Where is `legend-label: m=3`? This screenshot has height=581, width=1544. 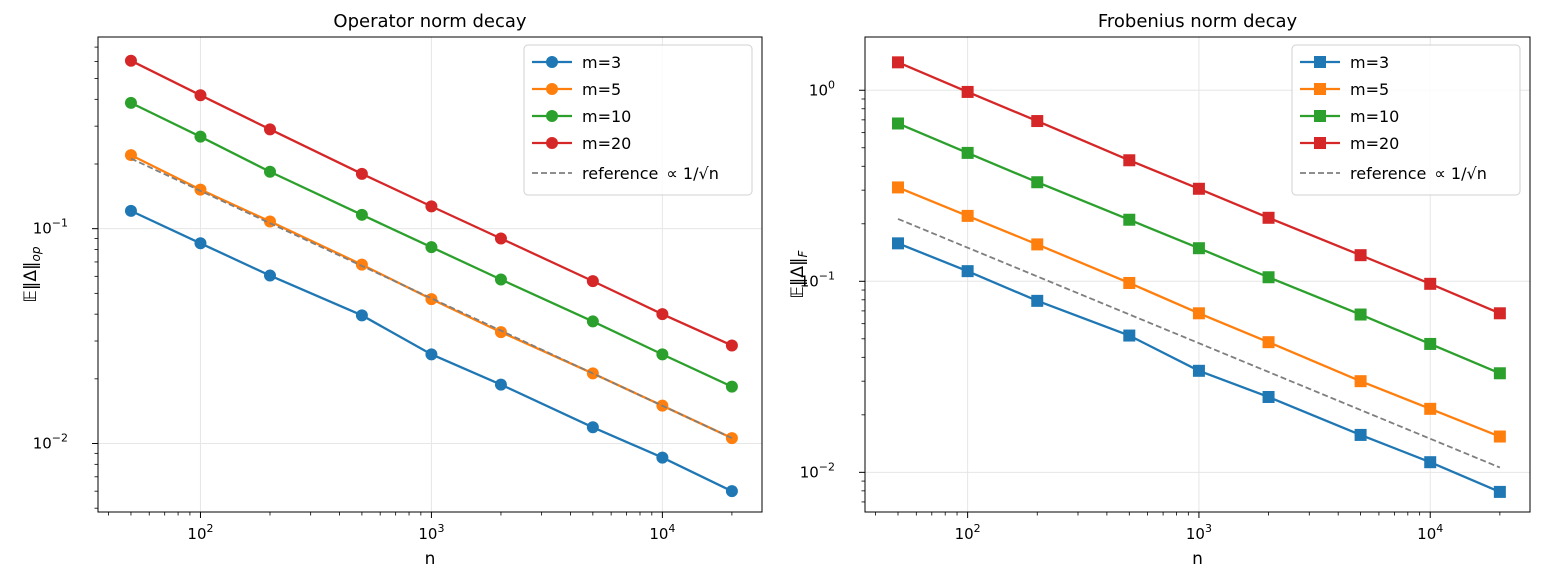
legend-label: m=3 is located at coordinates (601, 62).